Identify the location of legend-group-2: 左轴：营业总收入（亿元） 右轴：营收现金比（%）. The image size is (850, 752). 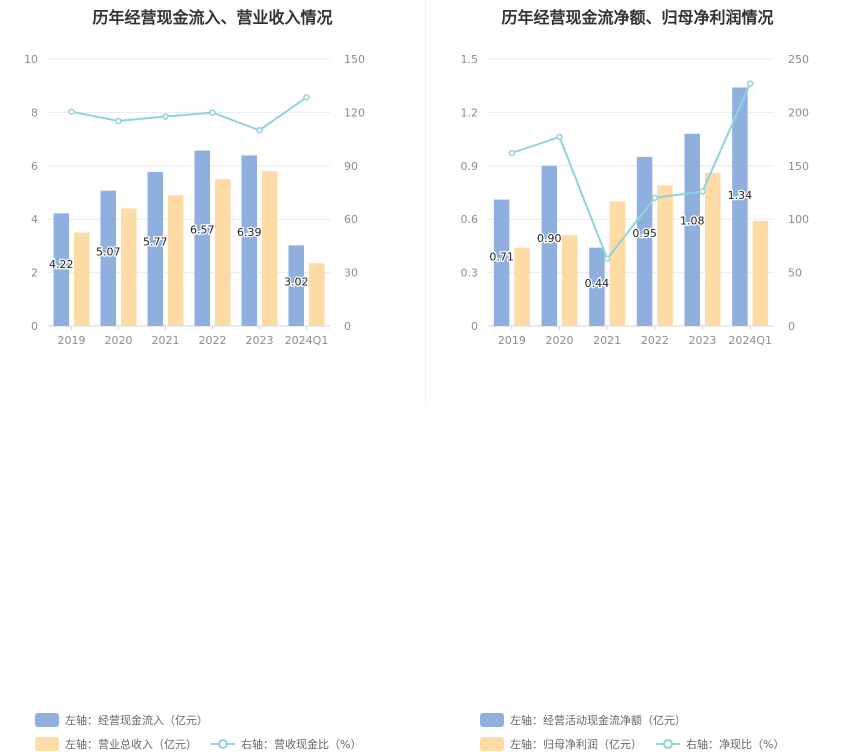
(198, 744).